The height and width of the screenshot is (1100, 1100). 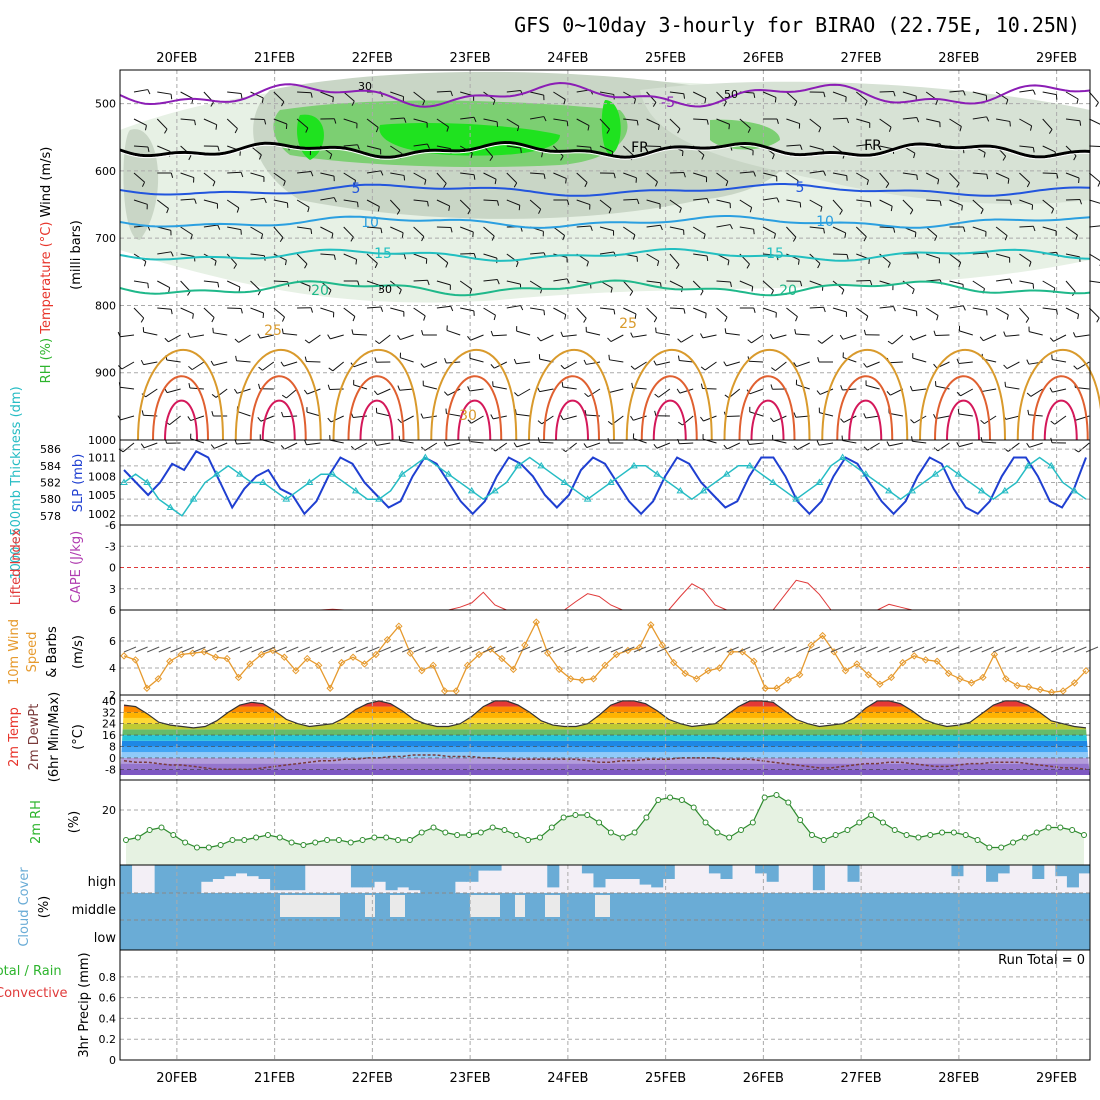 What do you see at coordinates (52, 652) in the screenshot?
I see `wind-ylabel3: & Barbs` at bounding box center [52, 652].